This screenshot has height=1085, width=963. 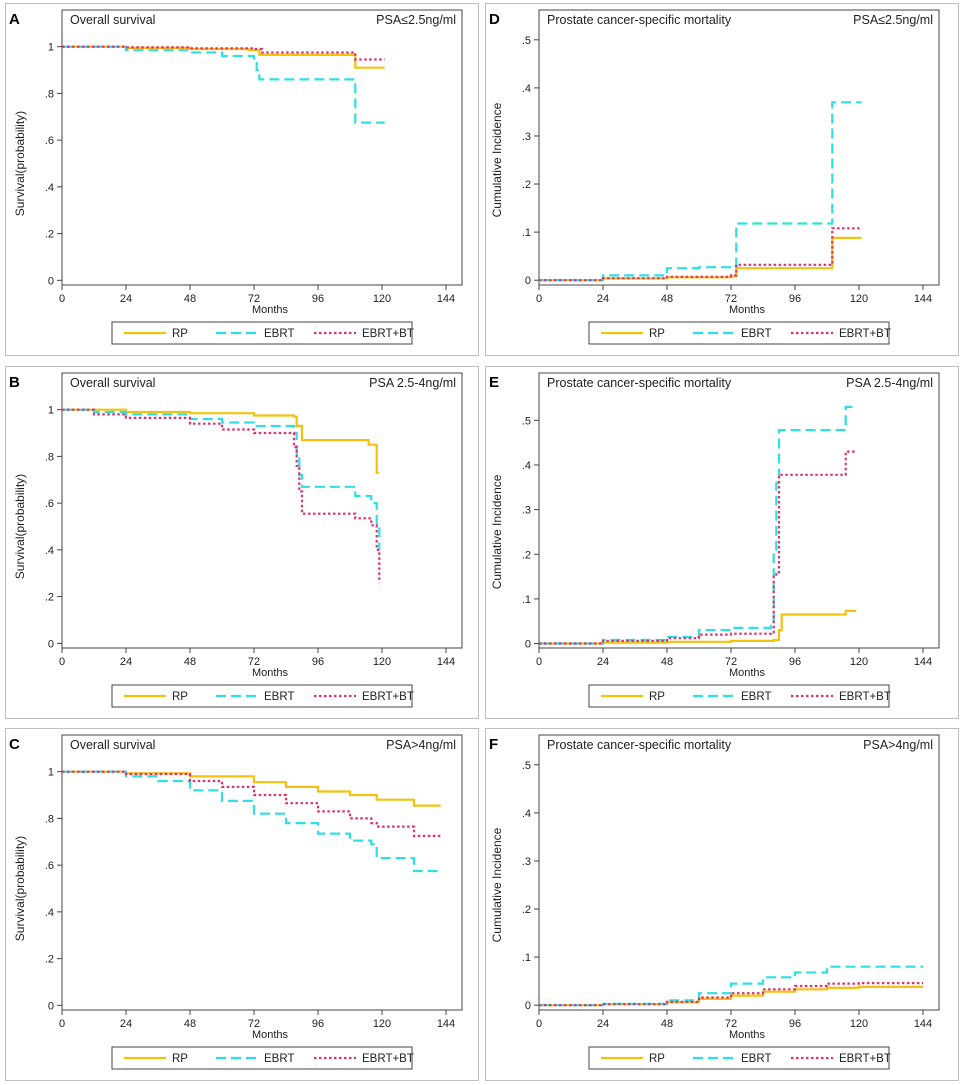 I want to click on panel-subtitle: PSA≤2.5ng/ml, so click(x=416, y=20).